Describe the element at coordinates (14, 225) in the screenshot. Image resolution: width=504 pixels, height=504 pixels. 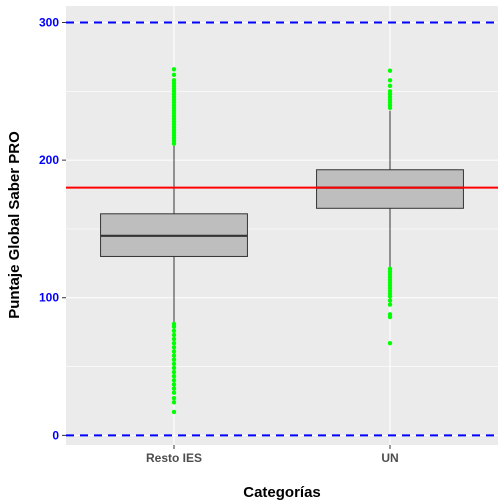
I see `y-axis-title: Puntaje Global Saber PRO` at that location.